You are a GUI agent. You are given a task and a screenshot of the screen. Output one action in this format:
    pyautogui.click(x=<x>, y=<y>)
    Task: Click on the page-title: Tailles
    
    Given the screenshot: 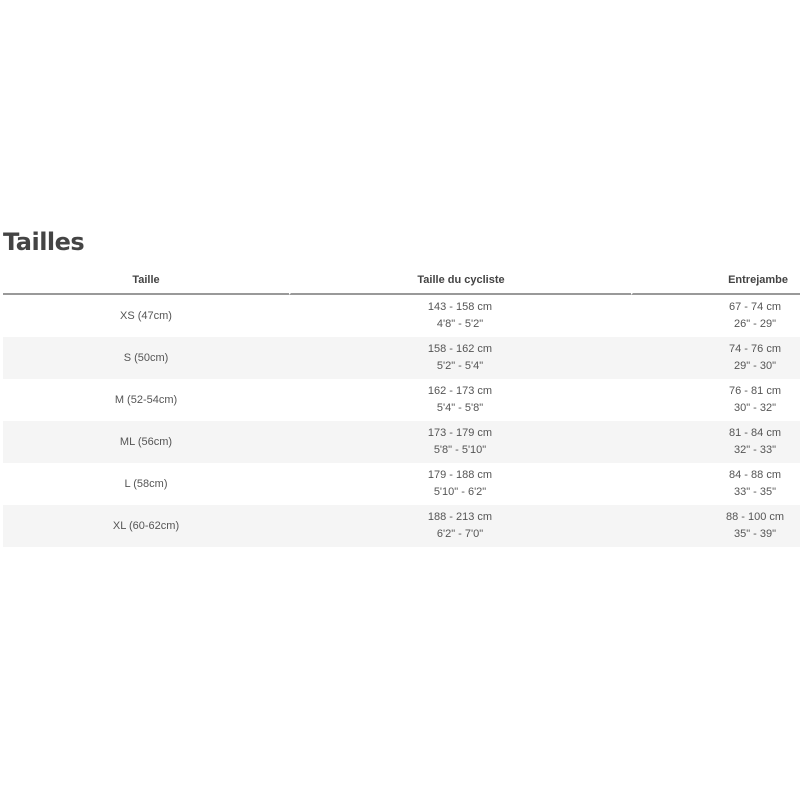 What is the action you would take?
    pyautogui.click(x=44, y=242)
    